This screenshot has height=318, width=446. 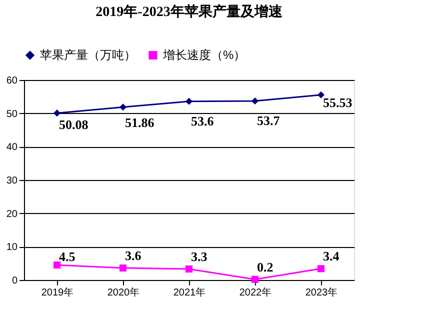 I want to click on y-tick-label: 10, so click(x=12, y=248).